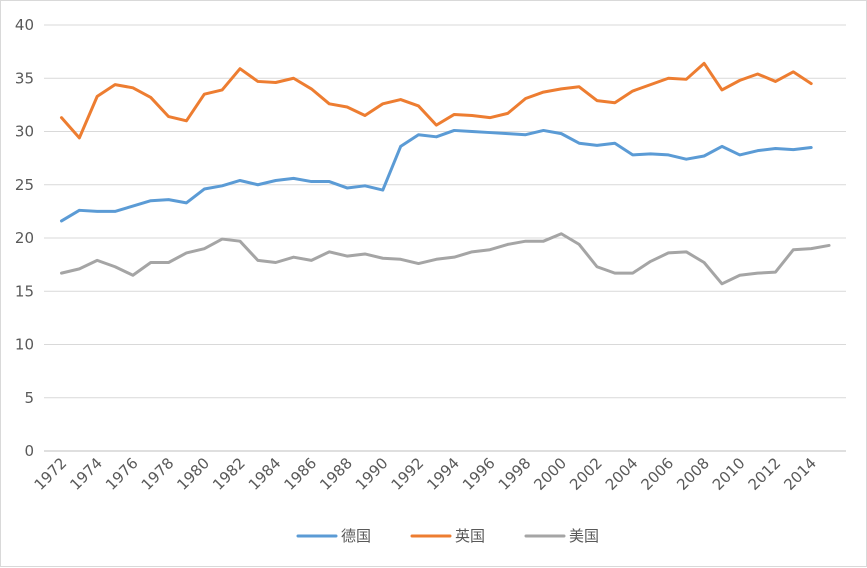  I want to click on x-tick-label: 2002, so click(586, 474).